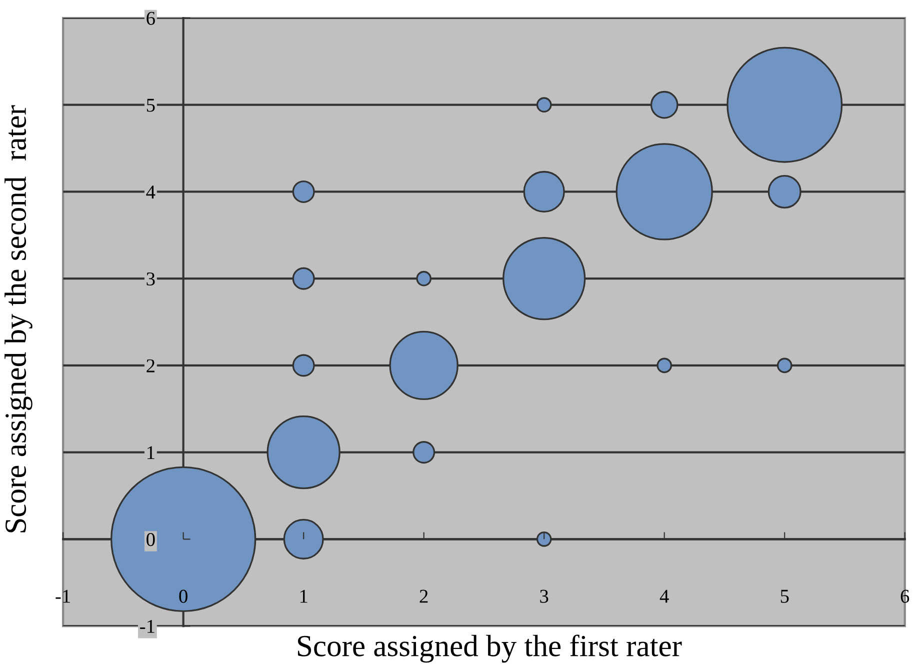 The image size is (914, 666). What do you see at coordinates (150, 279) in the screenshot?
I see `y-tick-label: 3` at bounding box center [150, 279].